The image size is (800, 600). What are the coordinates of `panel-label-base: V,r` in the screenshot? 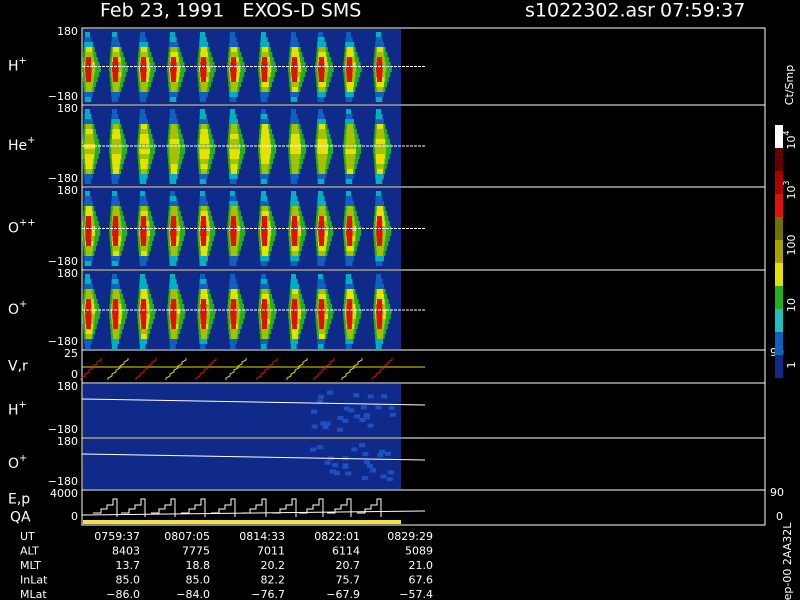 It's located at (18, 367).